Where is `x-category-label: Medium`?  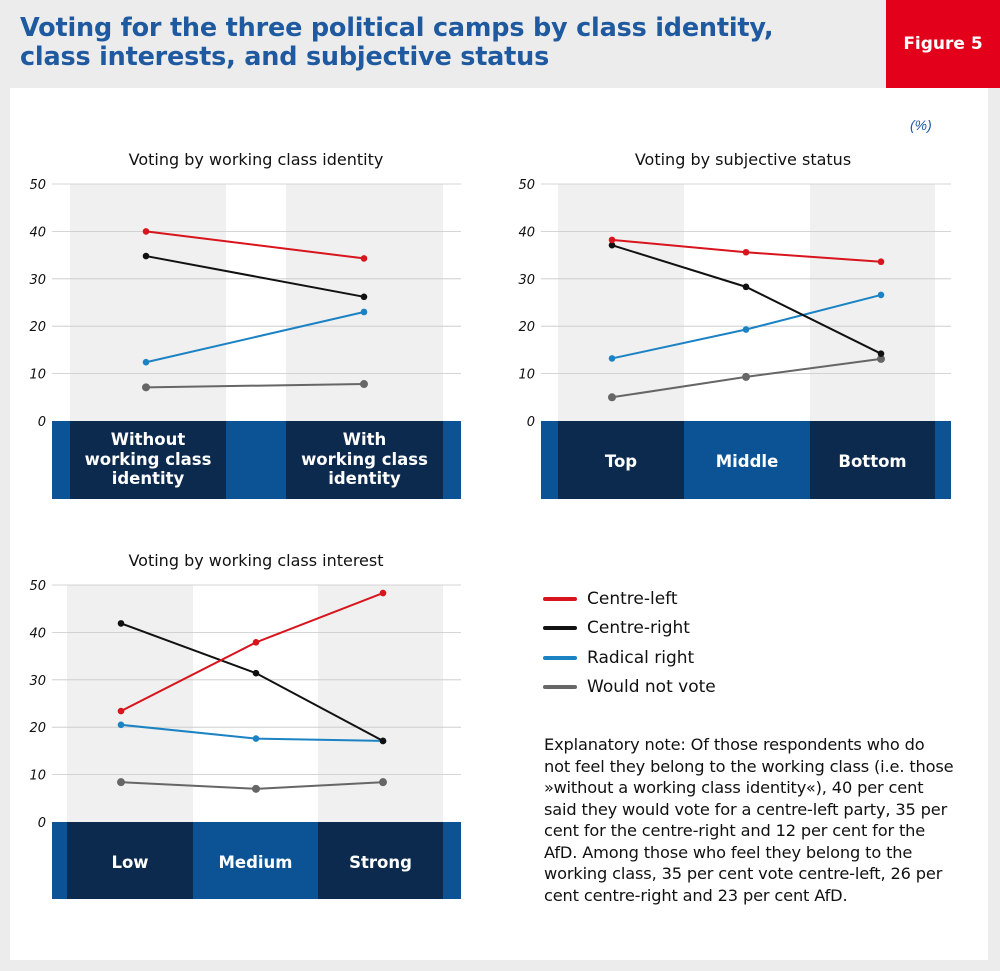
x-category-label: Medium is located at coordinates (255, 862).